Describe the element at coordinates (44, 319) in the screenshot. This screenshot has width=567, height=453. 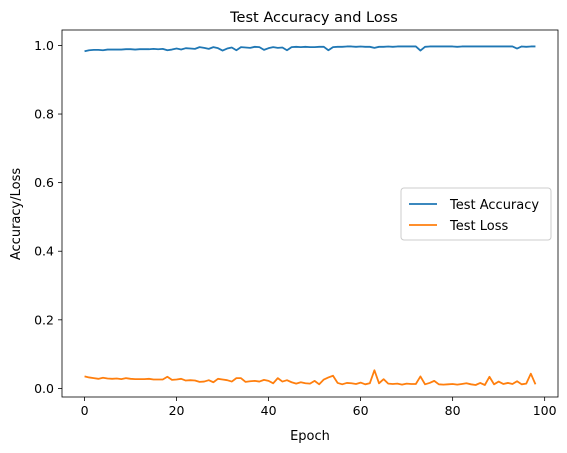
I see `y-tick-label: 0.2` at that location.